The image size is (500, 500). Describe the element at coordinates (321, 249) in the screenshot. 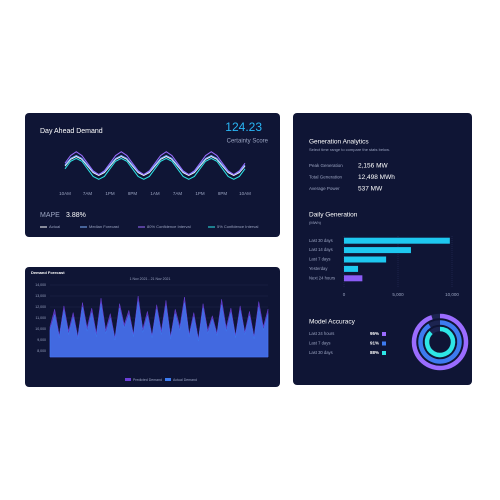

I see `category-label: Last 14 days` at that location.